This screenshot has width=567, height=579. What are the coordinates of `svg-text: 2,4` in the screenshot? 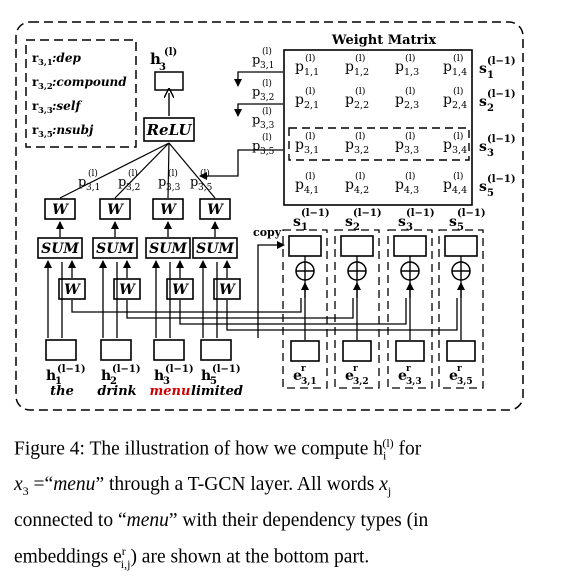 It's located at (459, 105).